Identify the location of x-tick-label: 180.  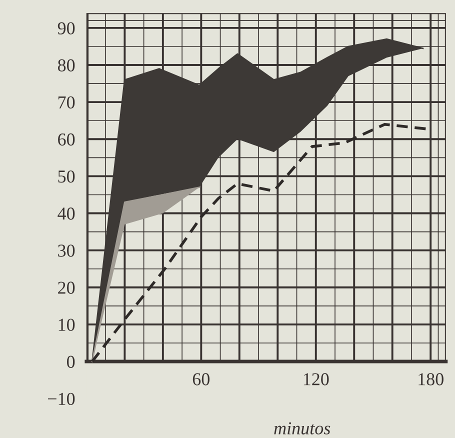
(431, 379).